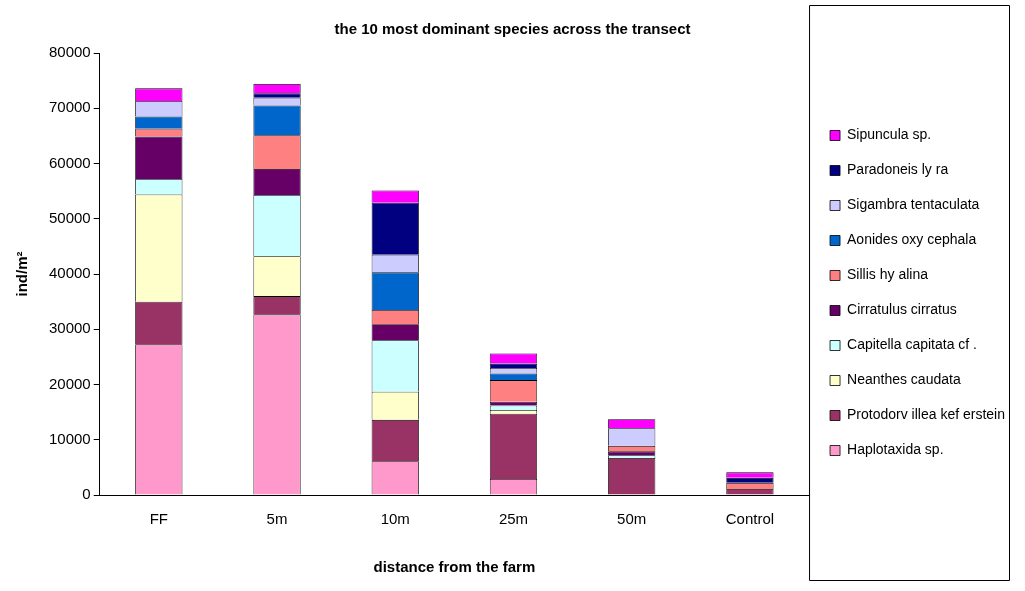  Describe the element at coordinates (277, 519) in the screenshot. I see `x-tick-label: 5m` at that location.